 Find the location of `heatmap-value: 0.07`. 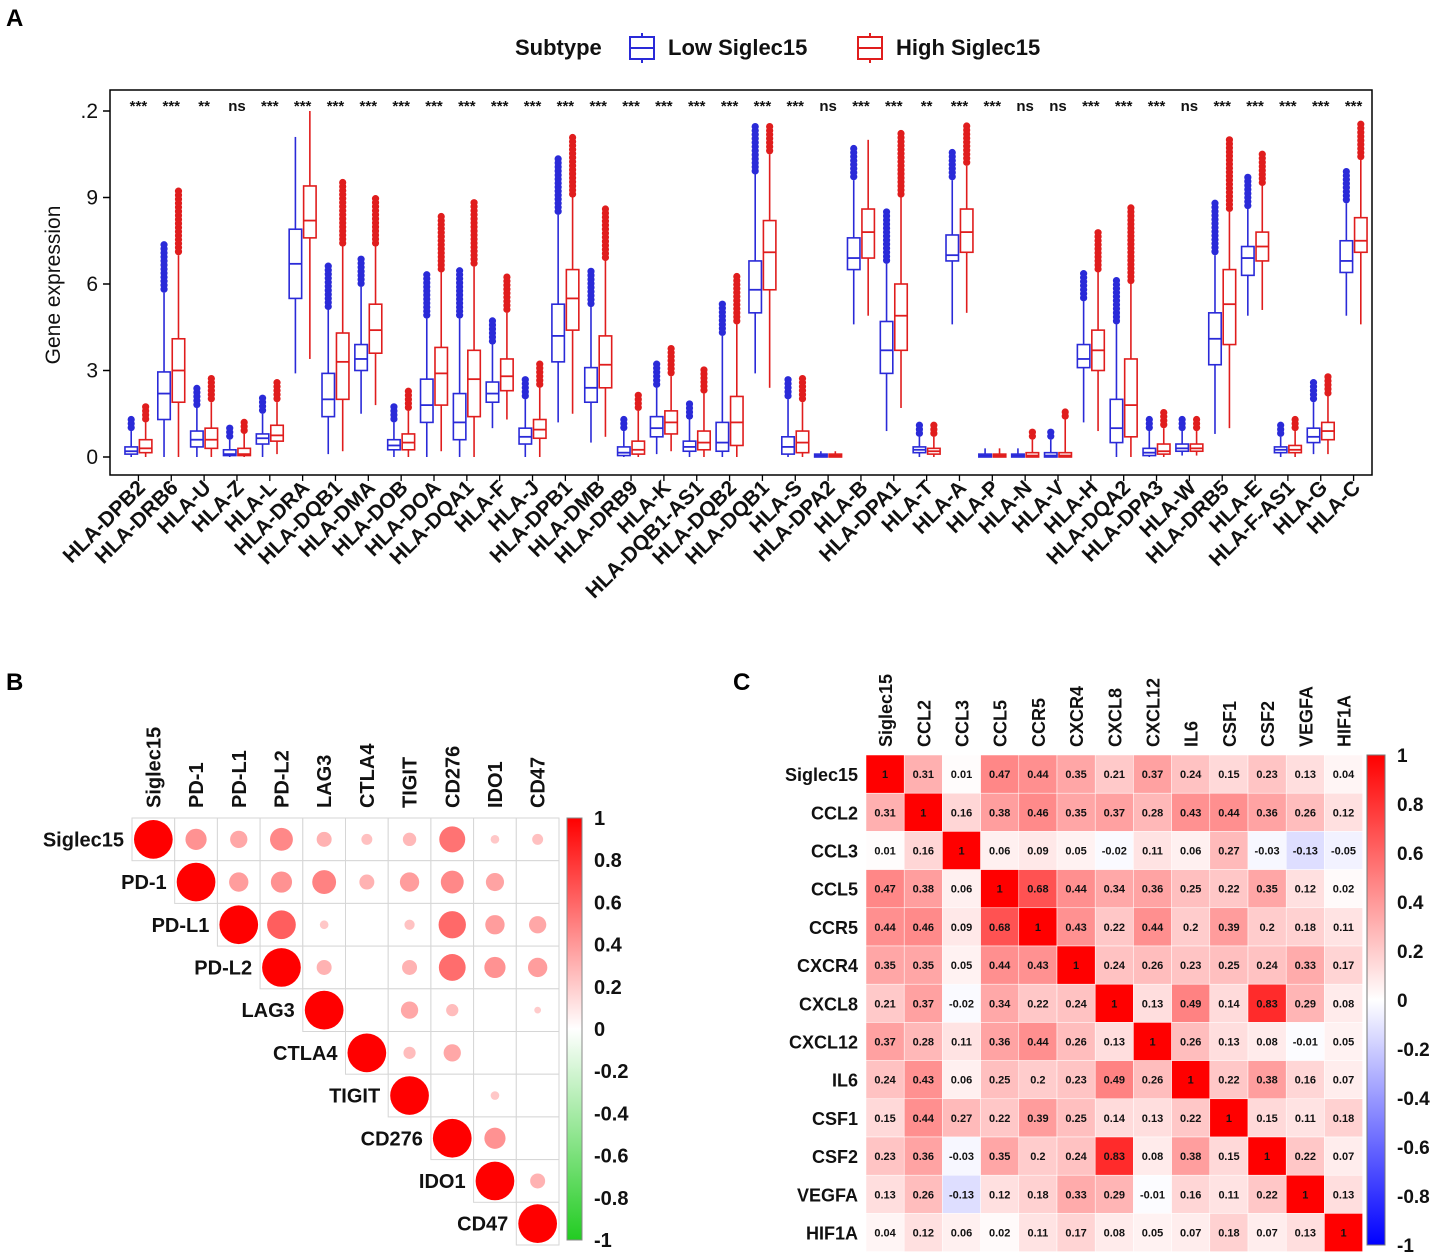

heatmap-value: 0.07 is located at coordinates (1343, 1081).